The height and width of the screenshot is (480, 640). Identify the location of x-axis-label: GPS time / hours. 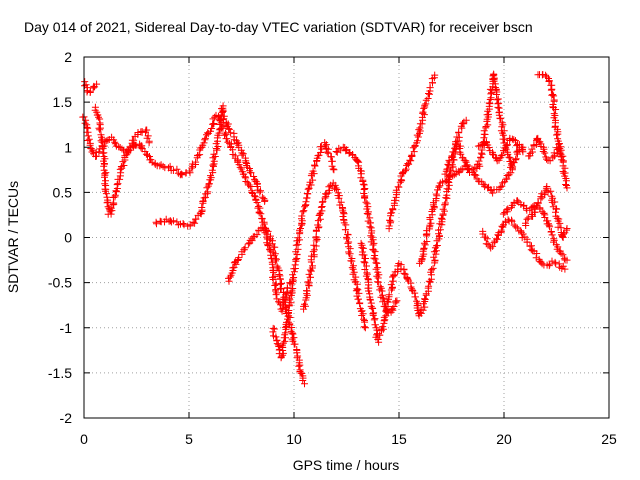
(346, 465).